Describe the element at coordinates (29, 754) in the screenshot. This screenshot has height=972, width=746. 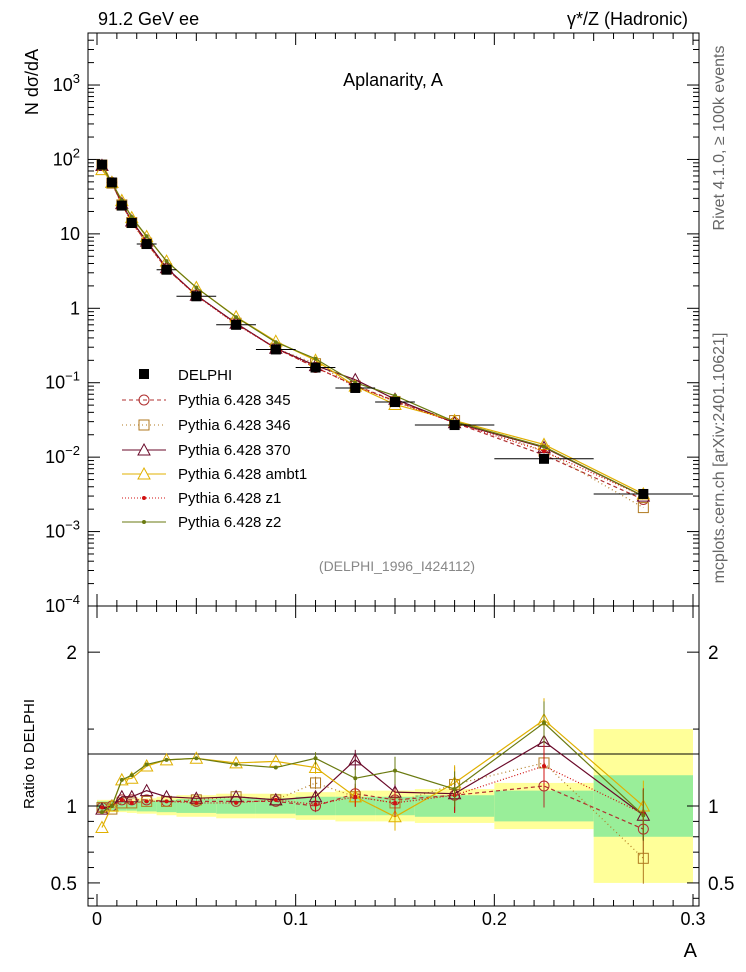
I see `ratio-y-axis-label: Ratio to DELPHI` at that location.